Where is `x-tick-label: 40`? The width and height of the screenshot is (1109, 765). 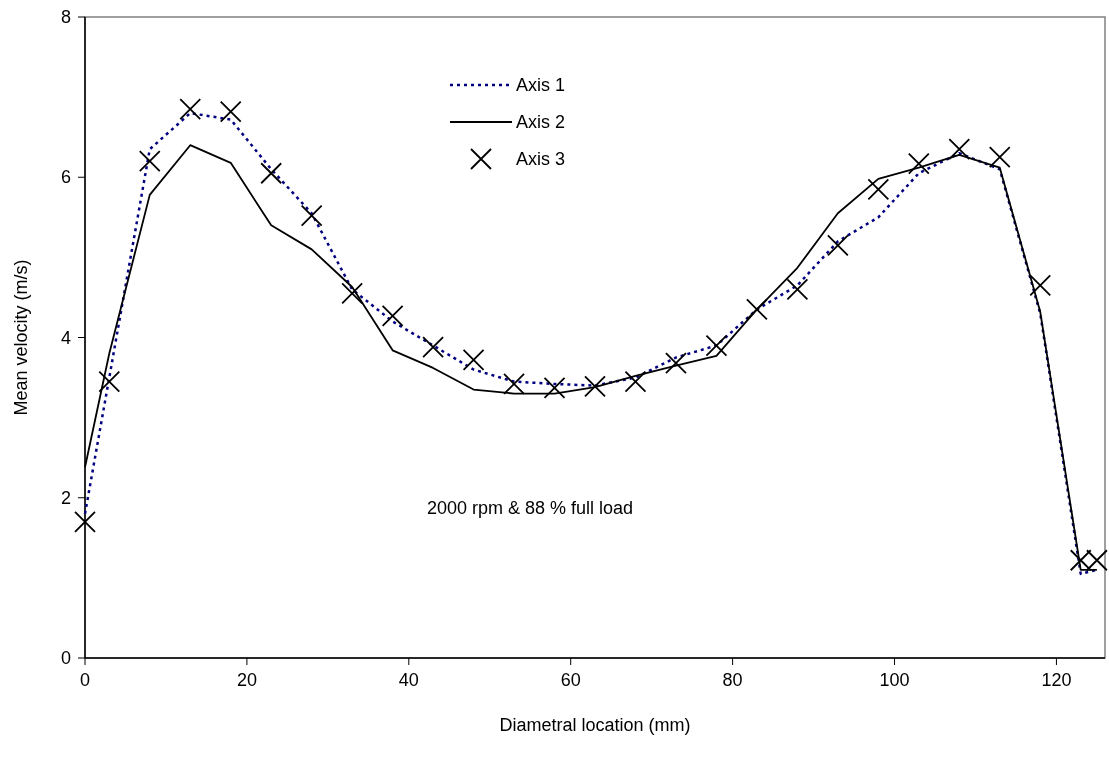
x-tick-label: 40 is located at coordinates (408, 680).